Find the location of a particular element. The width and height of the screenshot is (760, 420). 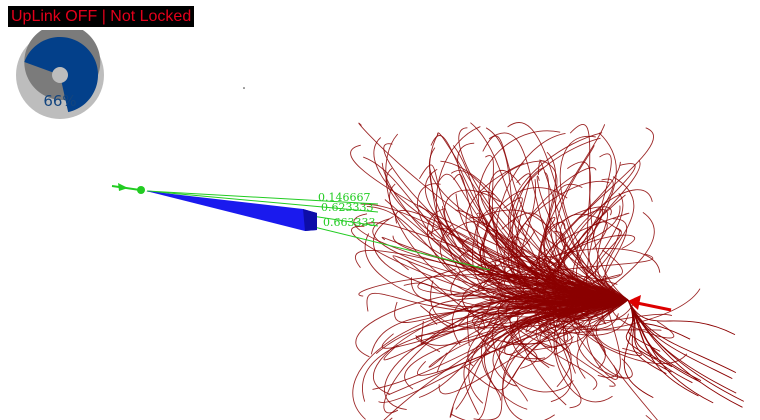

contact-arrow-icon is located at coordinates (634, 302).